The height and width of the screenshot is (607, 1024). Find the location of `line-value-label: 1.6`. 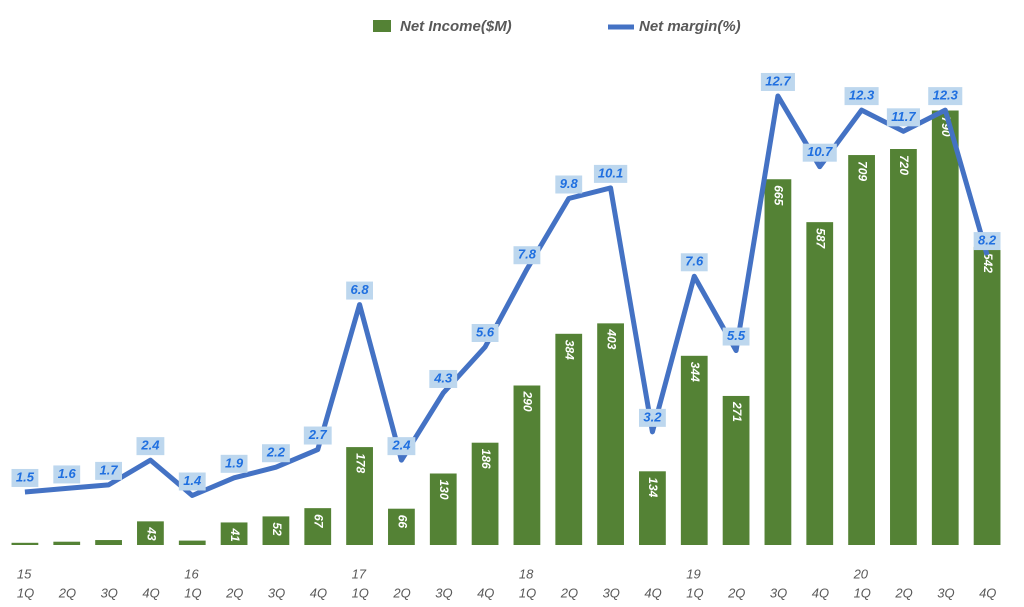

line-value-label: 1.6 is located at coordinates (67, 473).